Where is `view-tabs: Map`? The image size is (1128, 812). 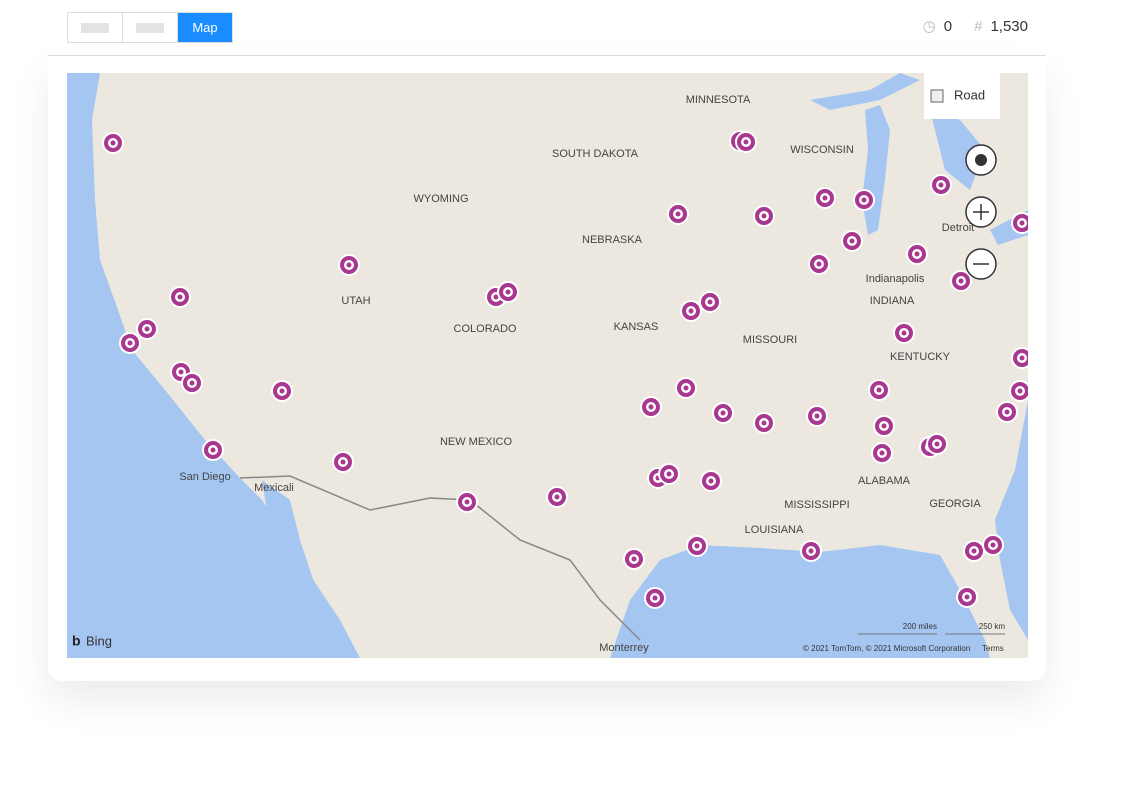 view-tabs: Map is located at coordinates (150, 27).